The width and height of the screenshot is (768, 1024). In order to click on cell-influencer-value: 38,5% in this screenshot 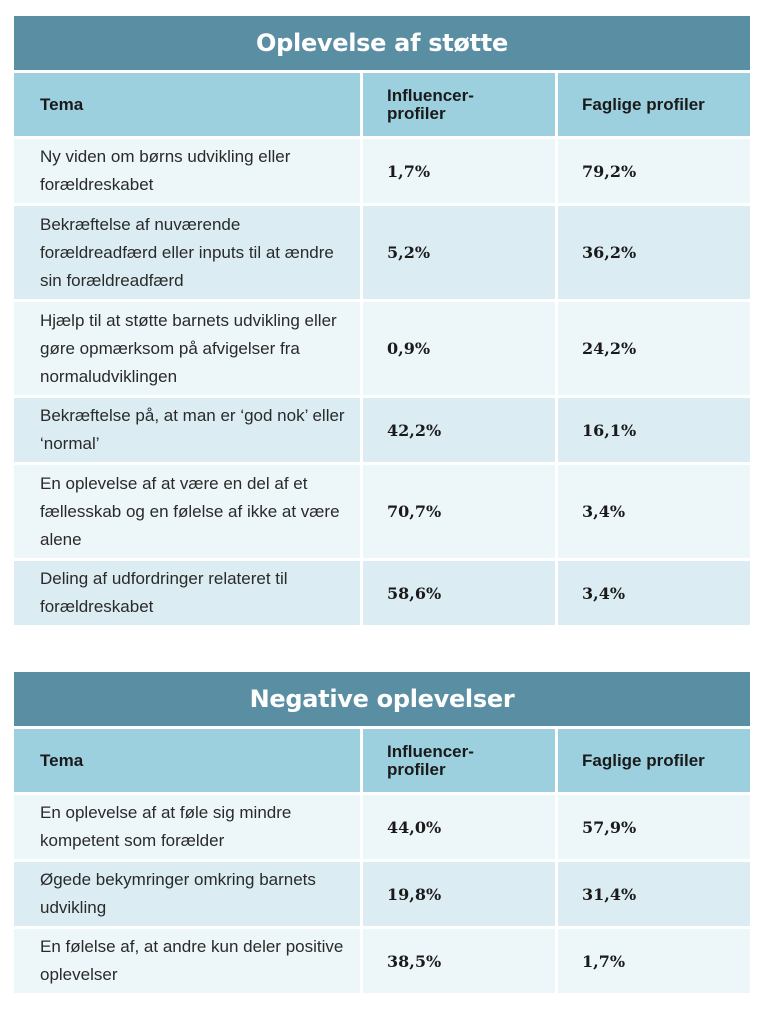, I will do `click(459, 961)`.